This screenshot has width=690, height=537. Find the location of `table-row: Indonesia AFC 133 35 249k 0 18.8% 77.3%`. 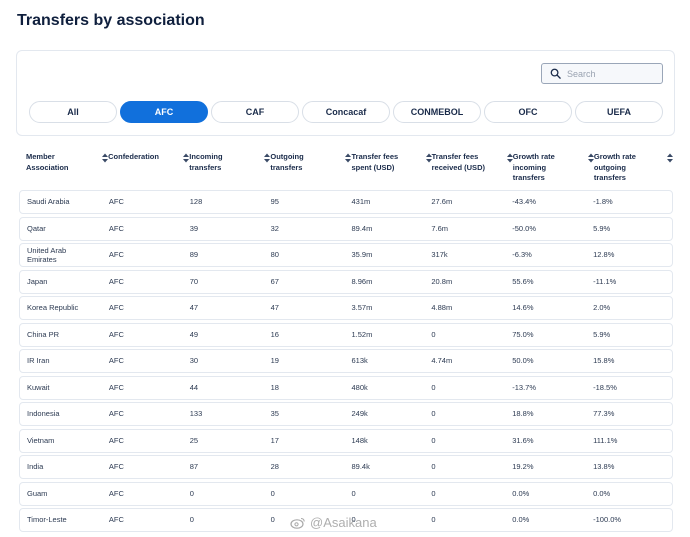

table-row: Indonesia AFC 133 35 249k 0 18.8% 77.3% is located at coordinates (346, 414).